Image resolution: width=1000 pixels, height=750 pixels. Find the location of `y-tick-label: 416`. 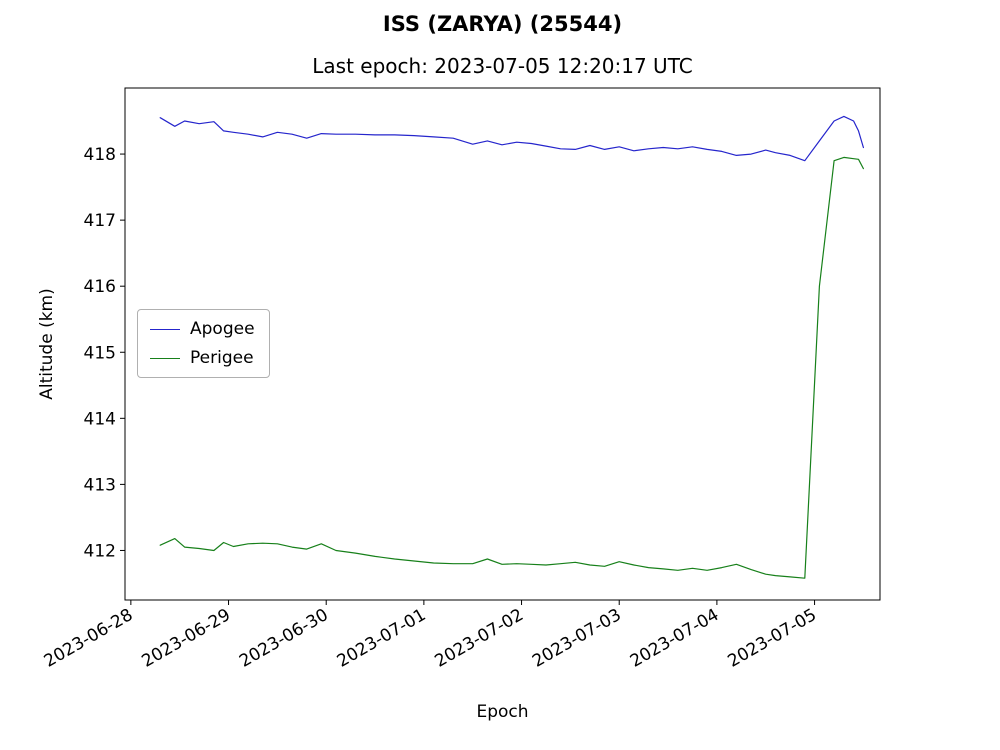

y-tick-label: 416 is located at coordinates (100, 287).